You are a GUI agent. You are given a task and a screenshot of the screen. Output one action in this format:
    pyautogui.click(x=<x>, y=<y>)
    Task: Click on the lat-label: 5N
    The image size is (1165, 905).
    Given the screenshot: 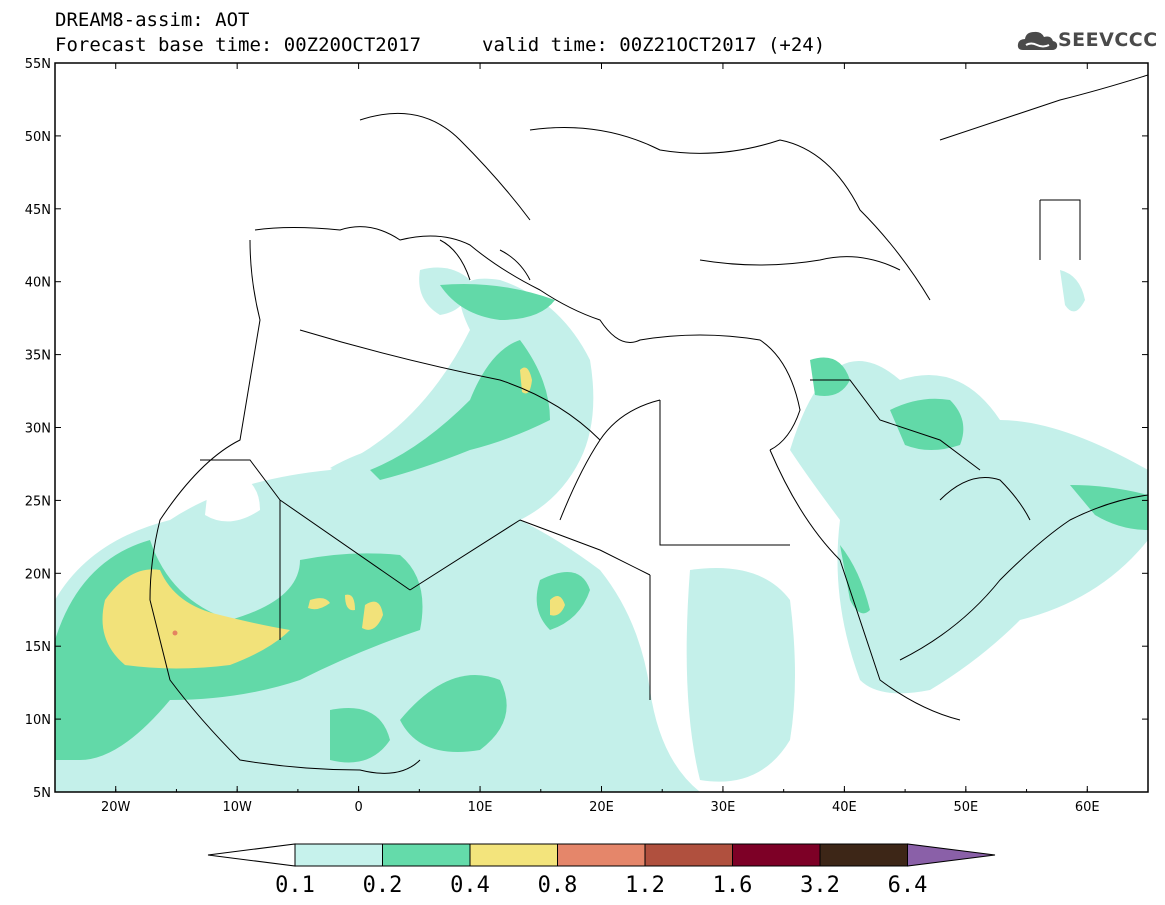 What is the action you would take?
    pyautogui.click(x=42, y=793)
    